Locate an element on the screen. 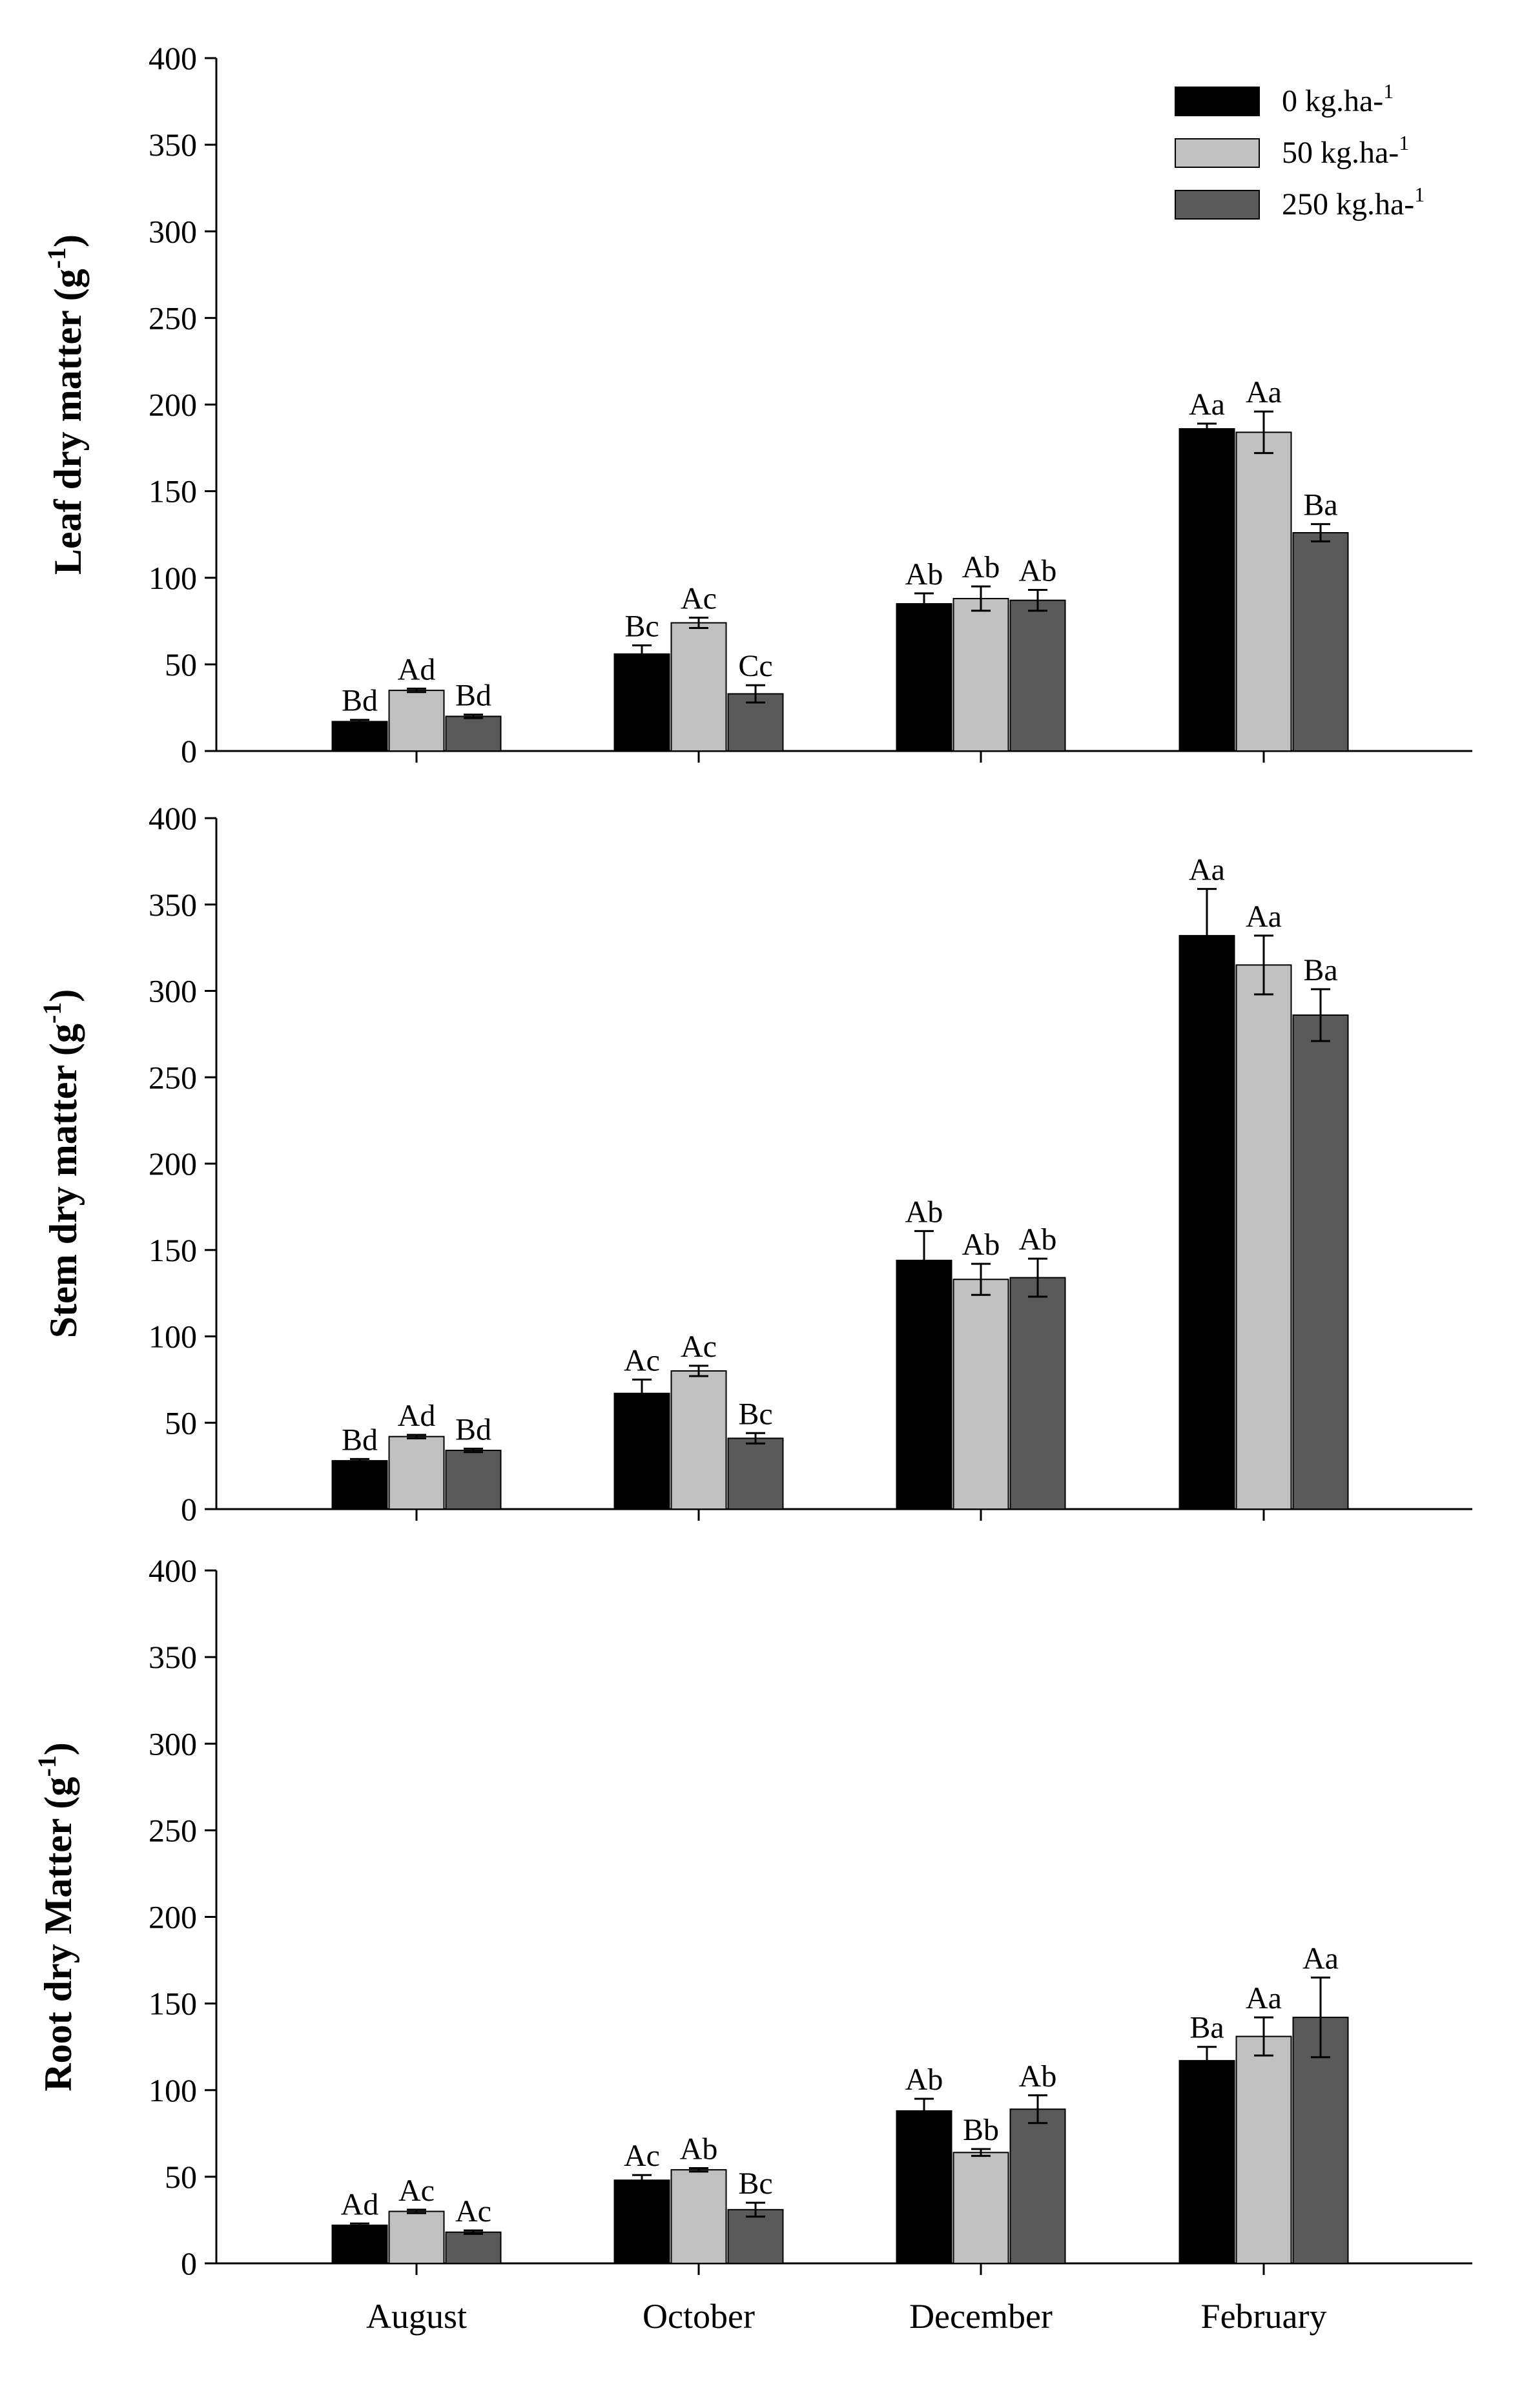  y-axis-title: Stem dry matter (g-1) is located at coordinates (61, 1164).